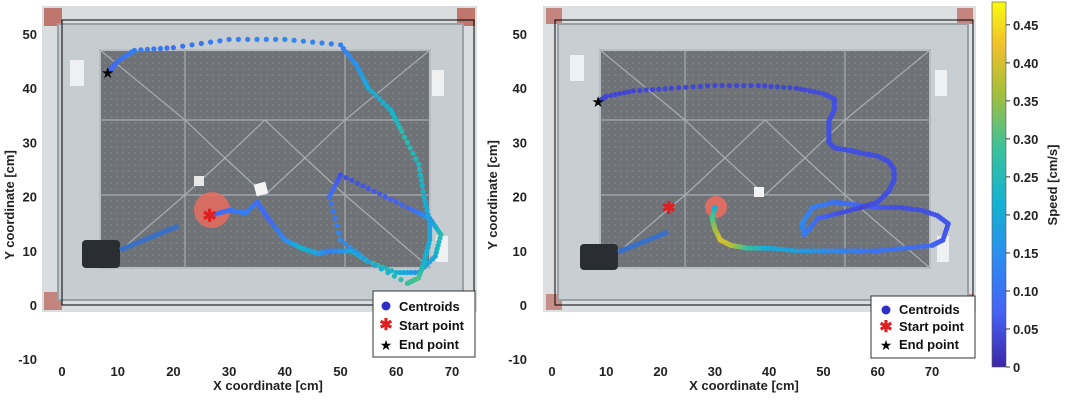 The image size is (1065, 400). Describe the element at coordinates (929, 309) in the screenshot. I see `legend-centroids-label: Centroids` at that location.